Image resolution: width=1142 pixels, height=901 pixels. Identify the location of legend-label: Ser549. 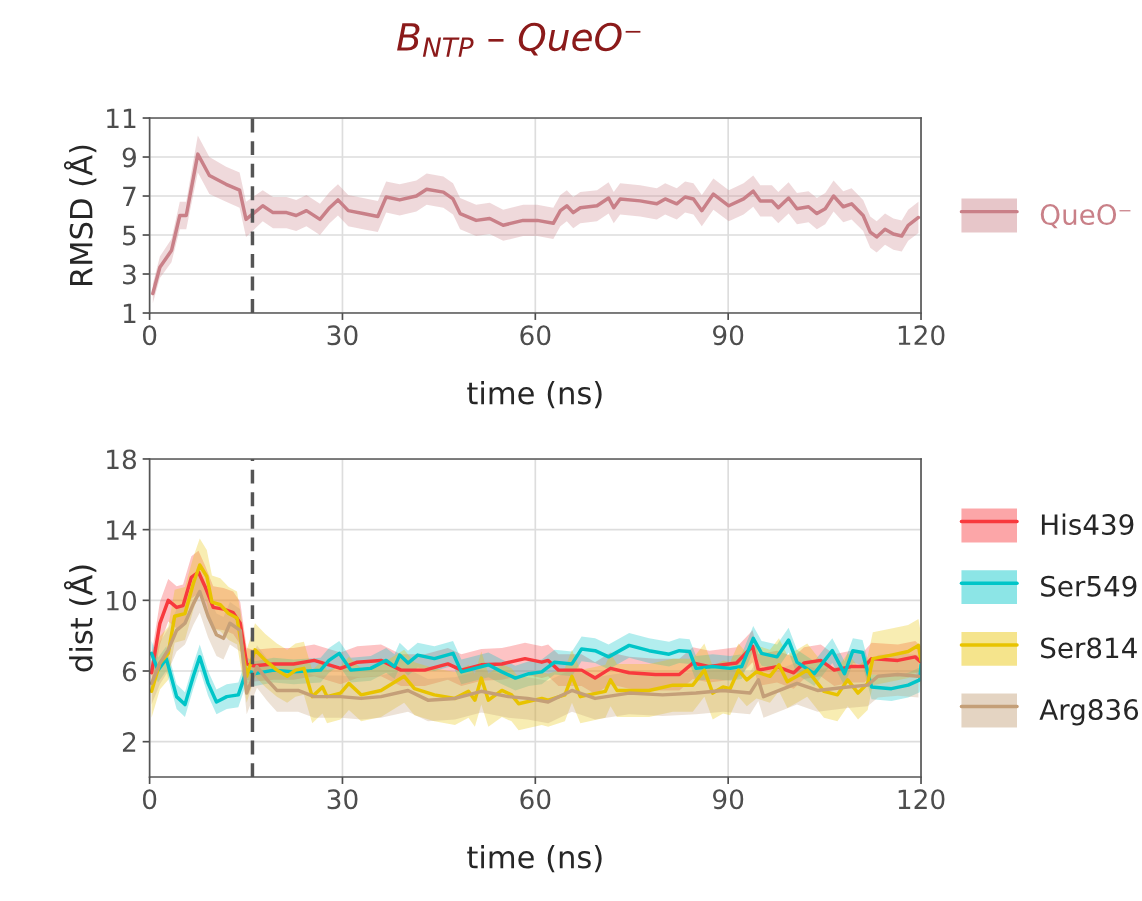
(1089, 586).